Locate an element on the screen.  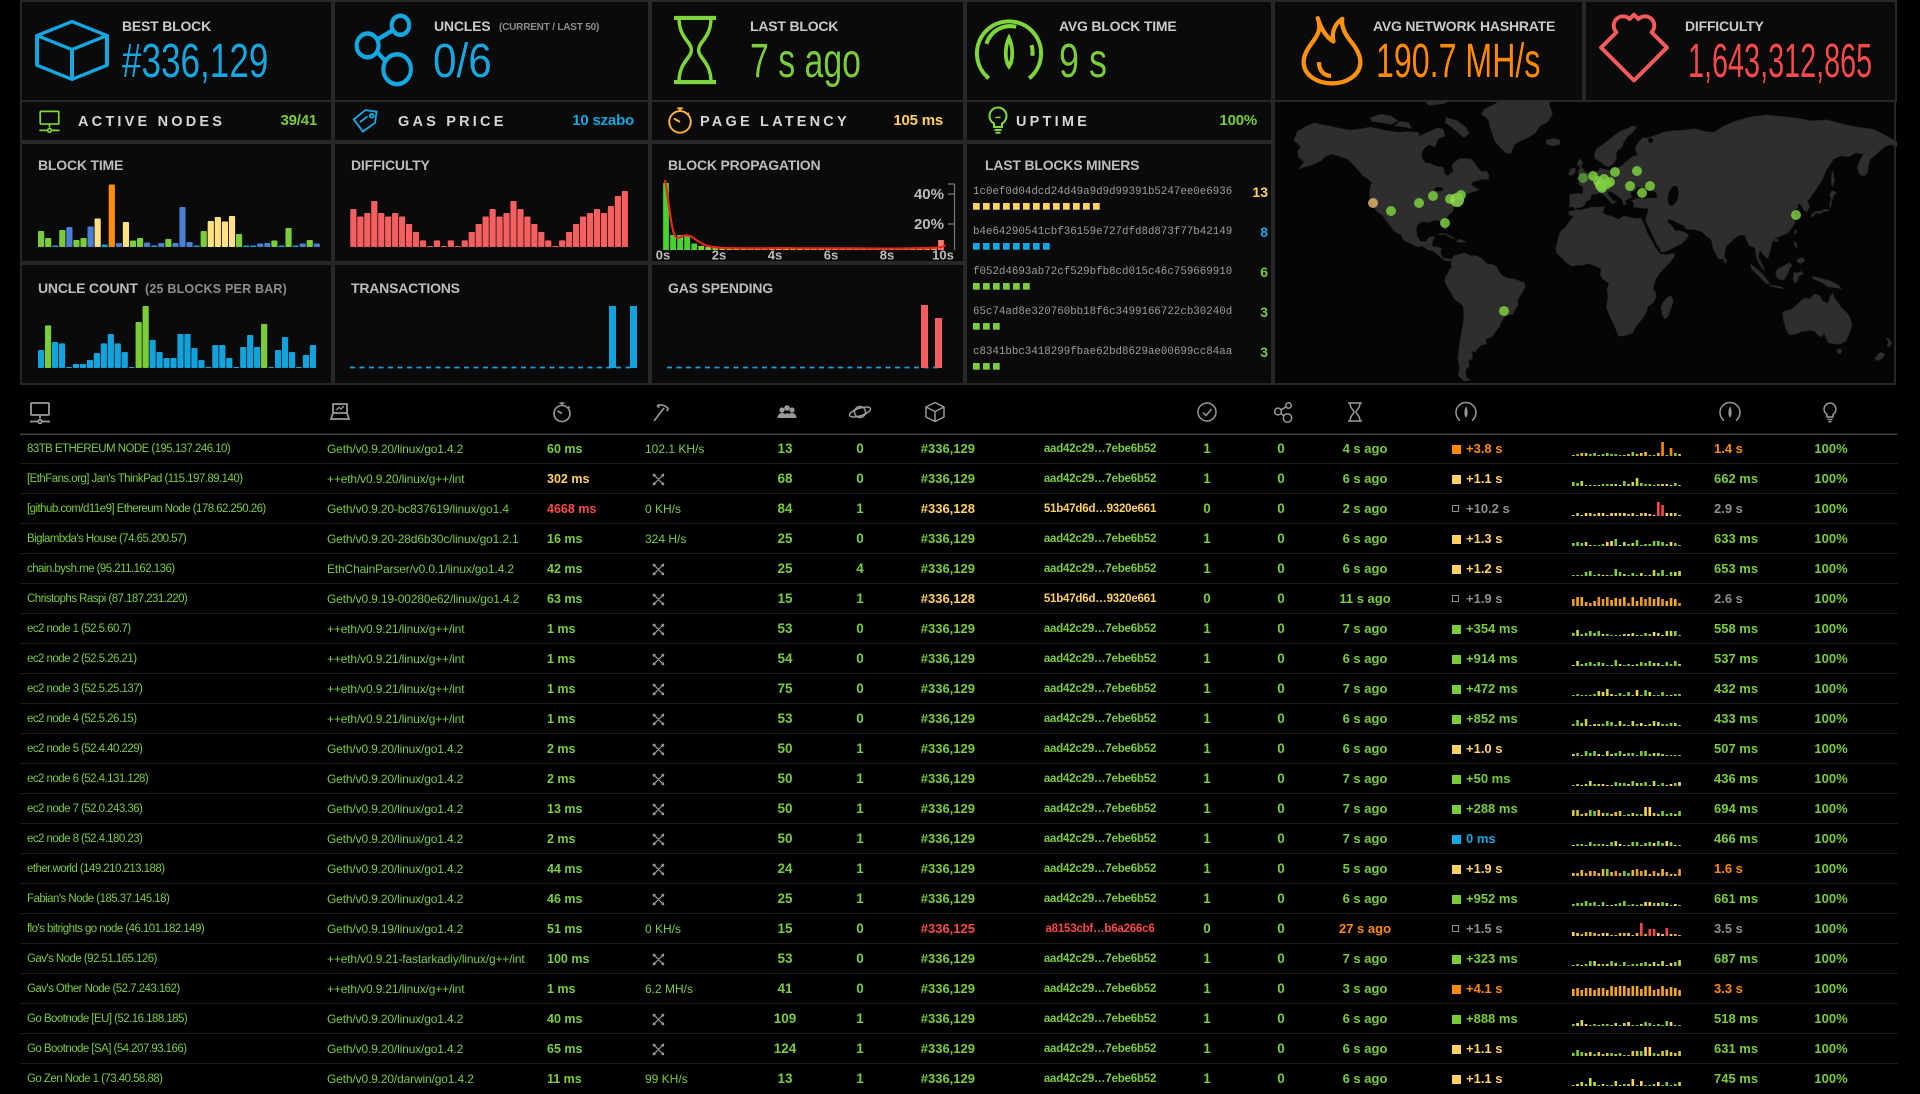
svg-text: 10s is located at coordinates (943, 255).